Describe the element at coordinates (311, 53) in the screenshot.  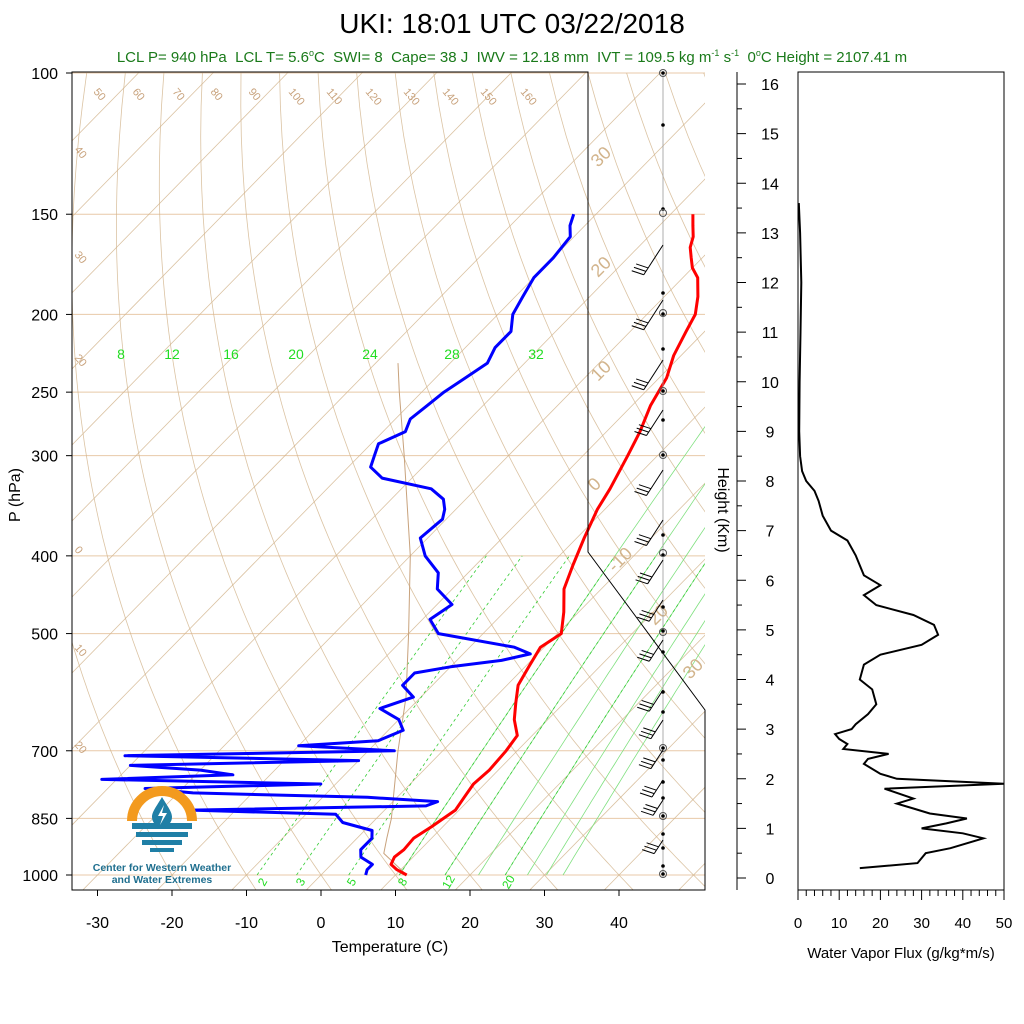
I see `degree-sign: o` at that location.